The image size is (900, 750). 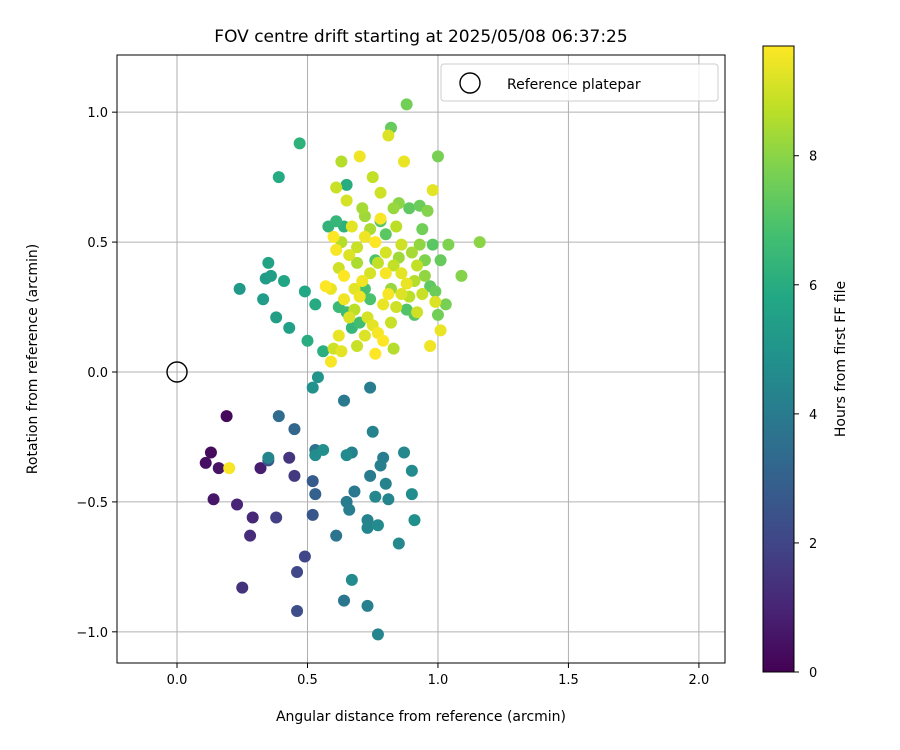 What do you see at coordinates (805, 363) in the screenshot?
I see `colorbar: 0 2 4 6 8 Hours from first FF file` at bounding box center [805, 363].